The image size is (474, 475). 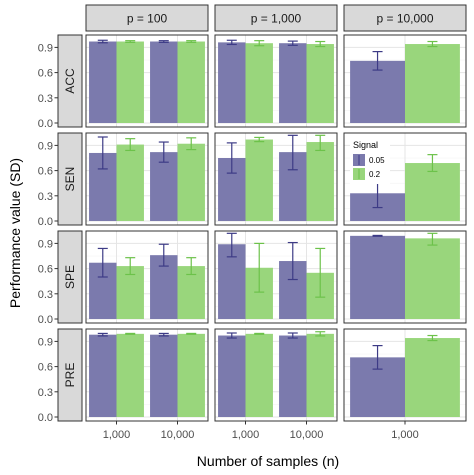 I want to click on row-strip-label: SEN, so click(x=70, y=179).